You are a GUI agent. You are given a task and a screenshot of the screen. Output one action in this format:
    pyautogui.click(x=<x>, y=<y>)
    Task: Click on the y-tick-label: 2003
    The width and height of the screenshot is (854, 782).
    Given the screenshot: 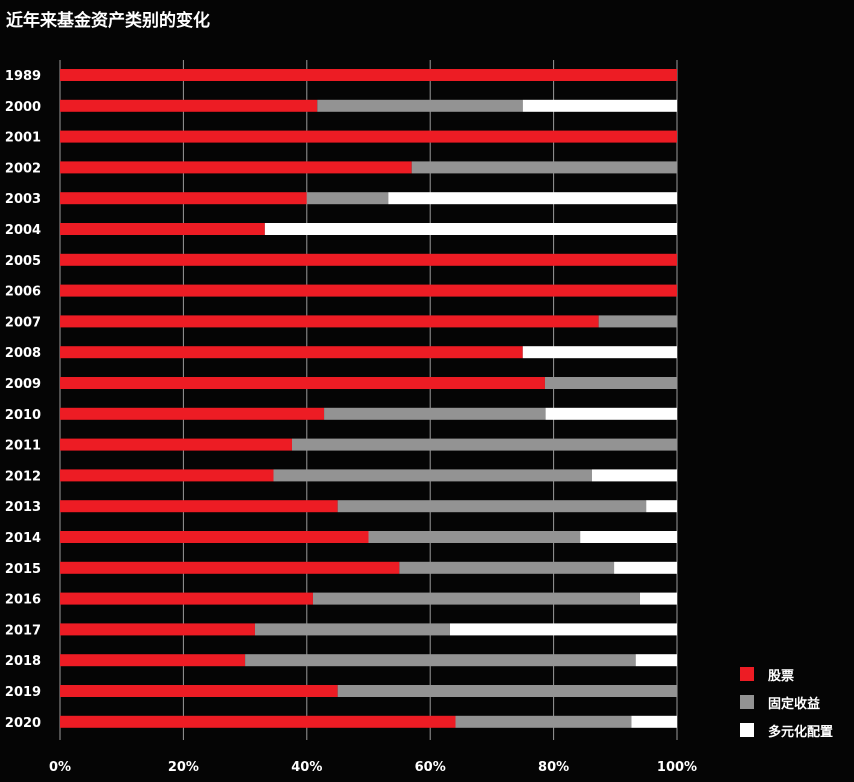 What is the action you would take?
    pyautogui.click(x=23, y=199)
    